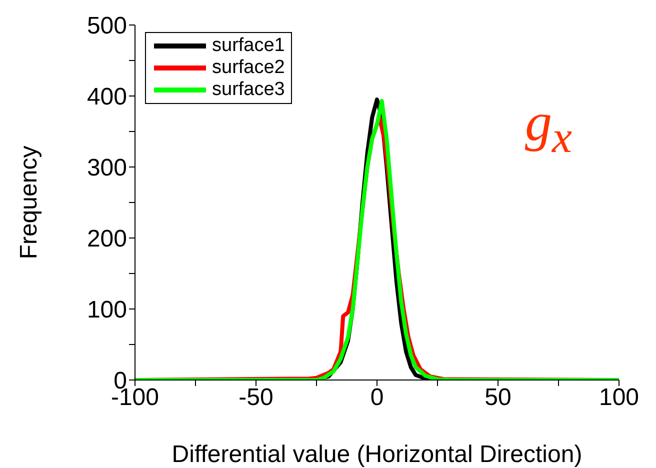  Describe the element at coordinates (248, 68) in the screenshot. I see `legend-label: surface2` at that location.